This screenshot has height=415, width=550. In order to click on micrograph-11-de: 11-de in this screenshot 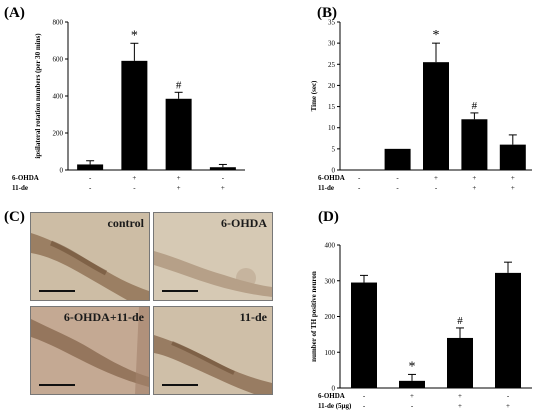, I will do `click(213, 350)`.